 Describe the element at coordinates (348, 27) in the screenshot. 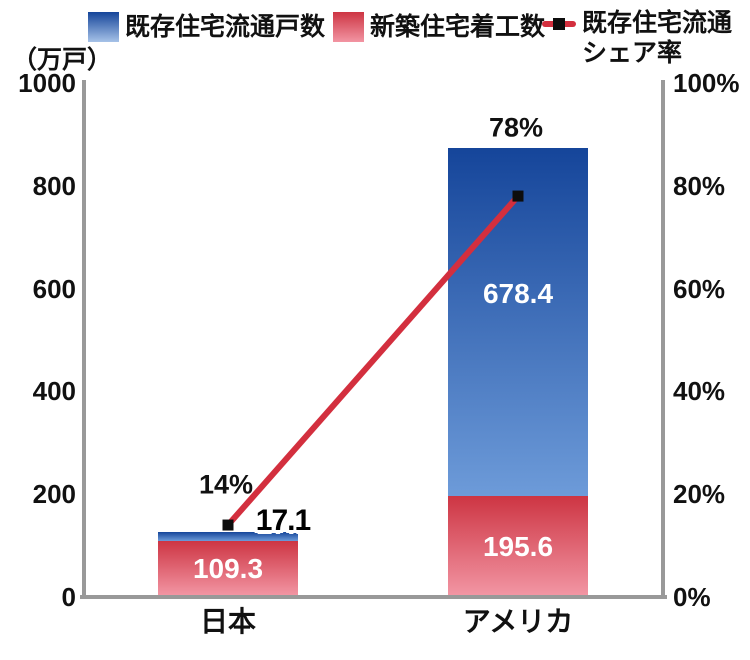

I see `red-gradient-swatch-icon` at that location.